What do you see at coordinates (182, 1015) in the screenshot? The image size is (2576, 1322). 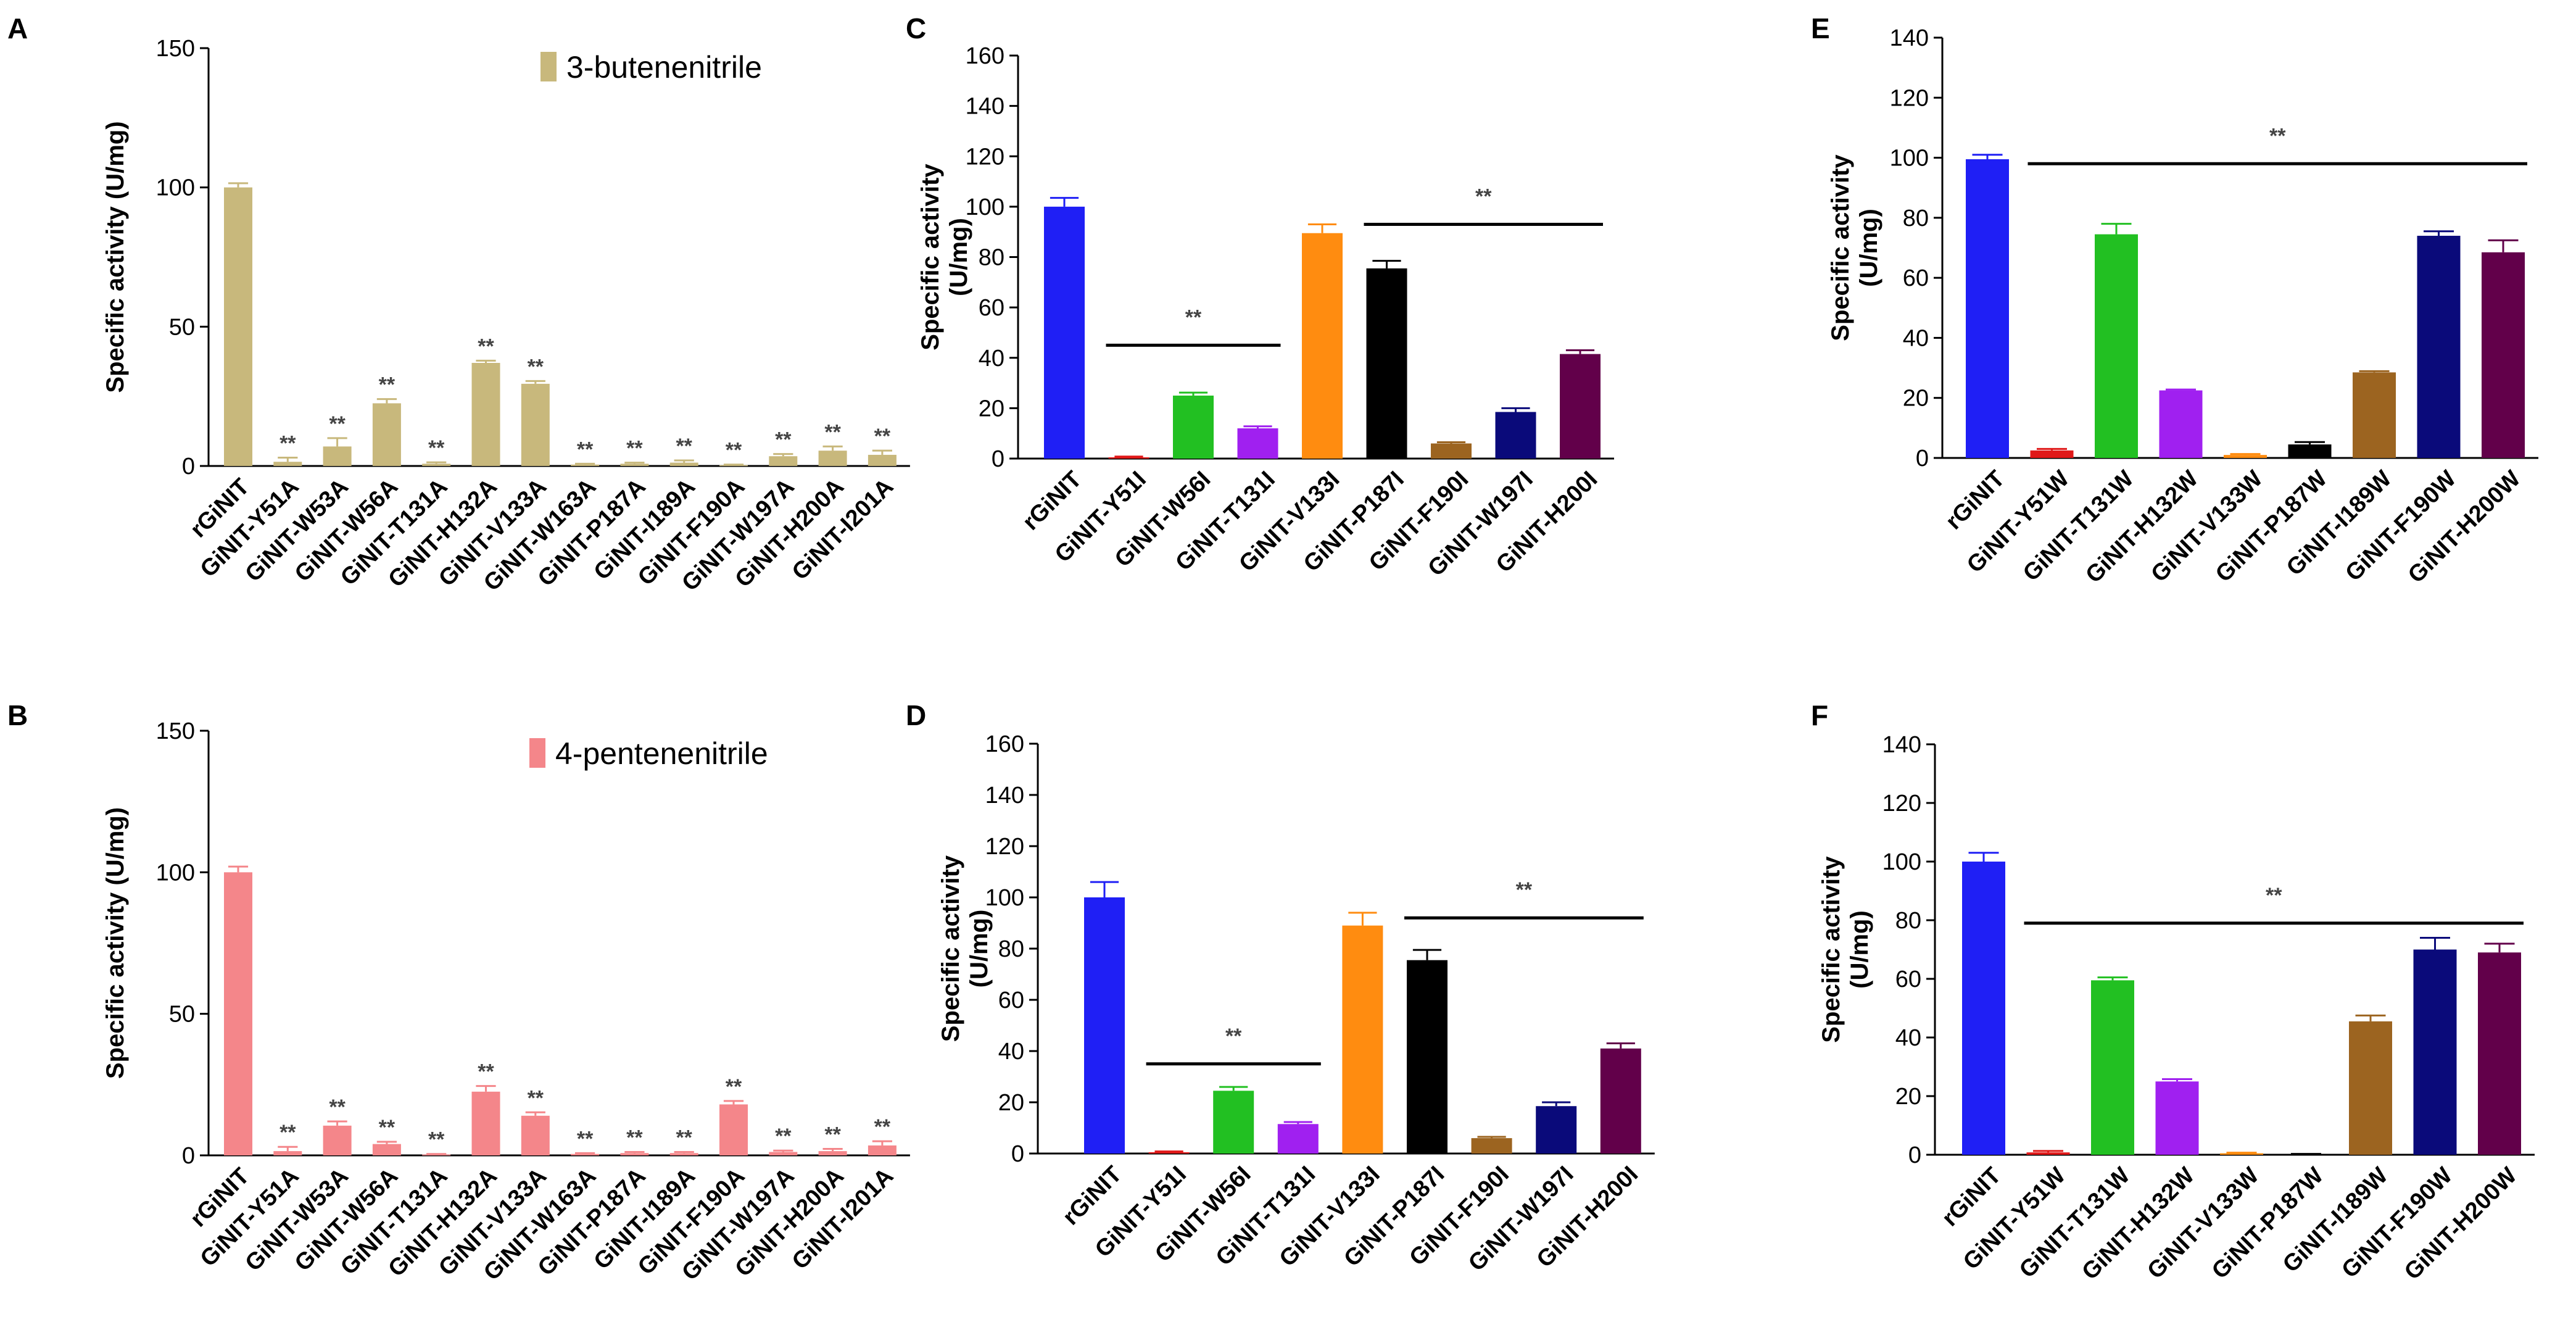 I see `y-tick-label: 50` at bounding box center [182, 1015].